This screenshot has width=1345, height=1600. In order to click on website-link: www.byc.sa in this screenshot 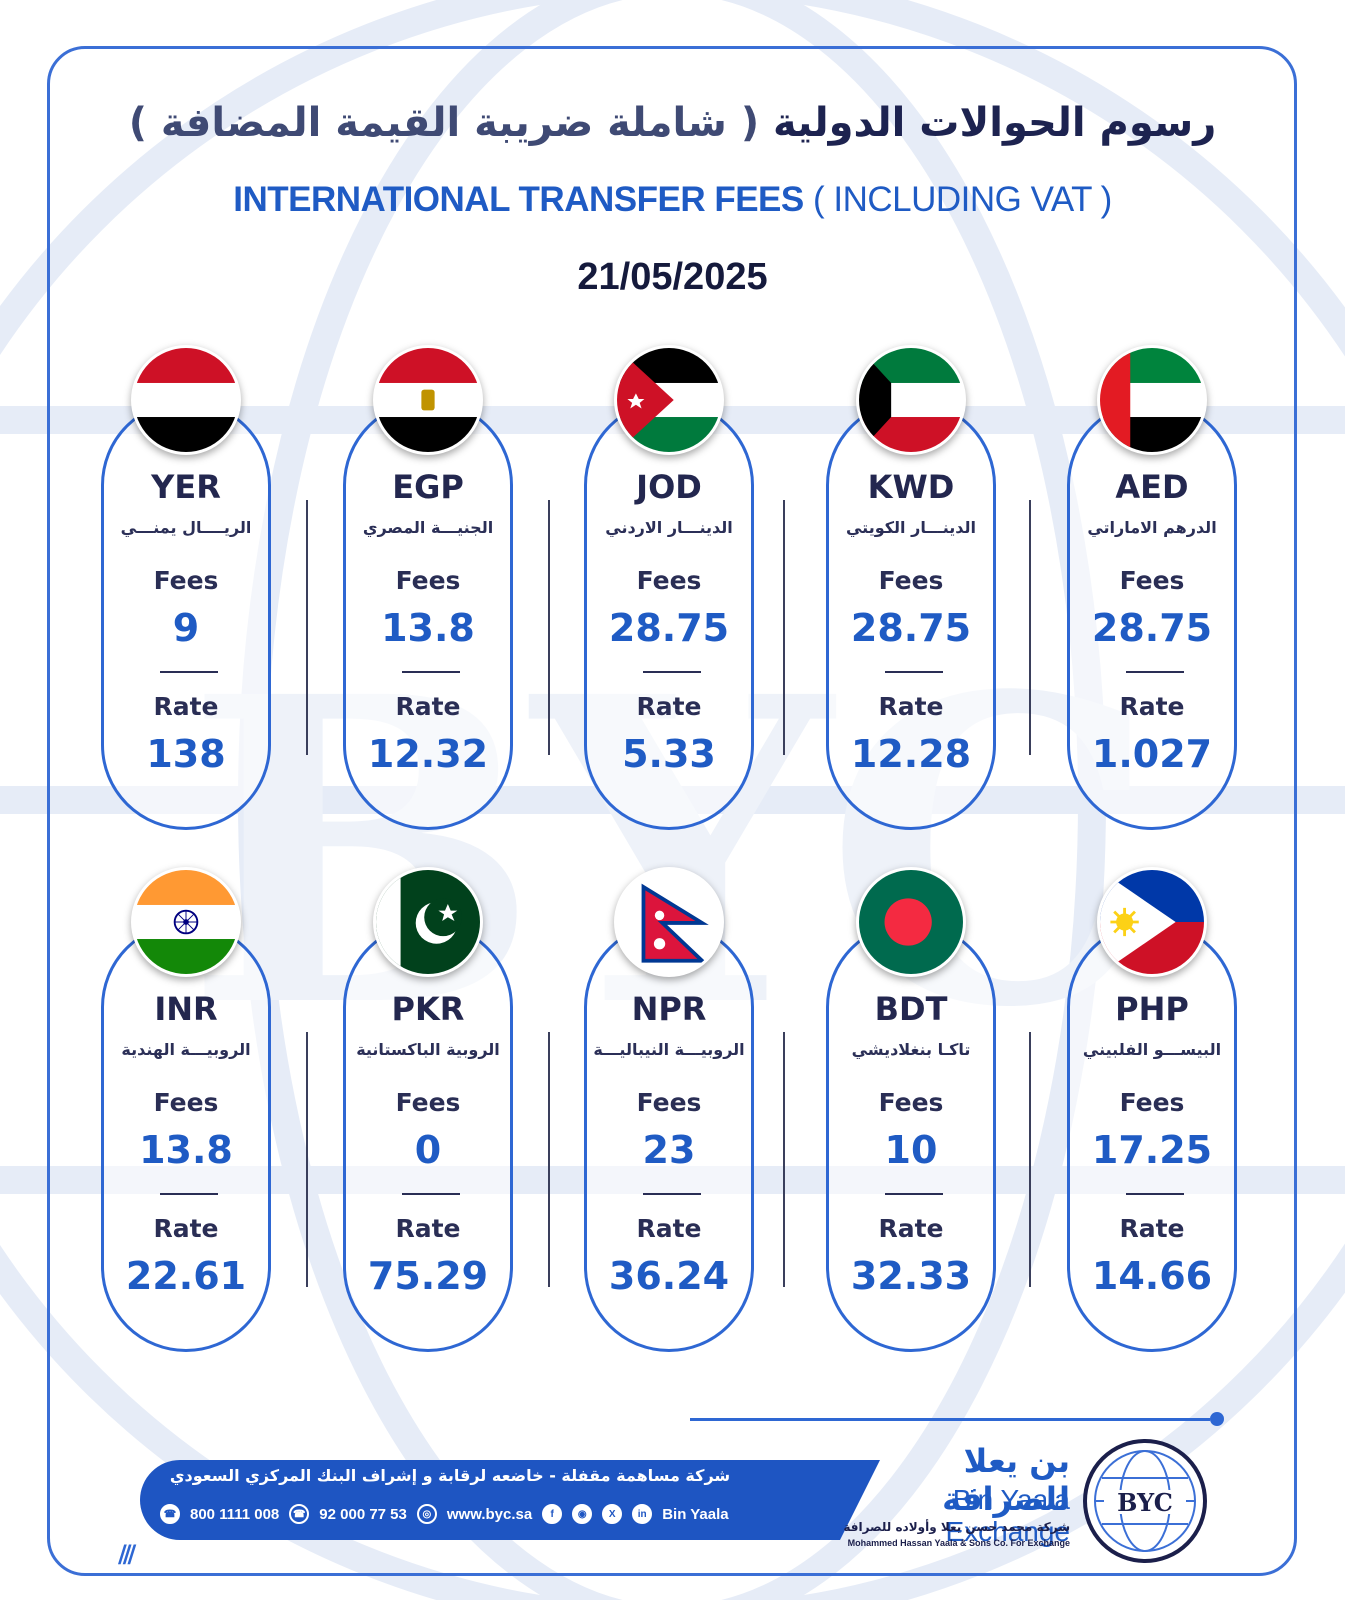, I will do `click(489, 1514)`.